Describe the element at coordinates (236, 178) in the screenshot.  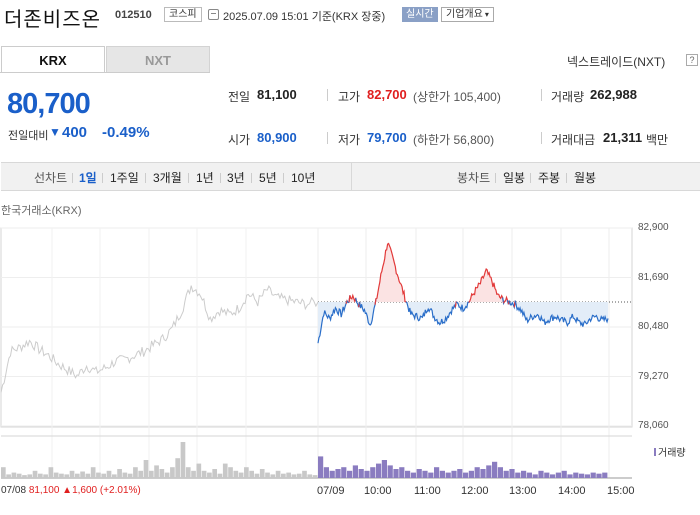
I see `period-3y: 3년` at that location.